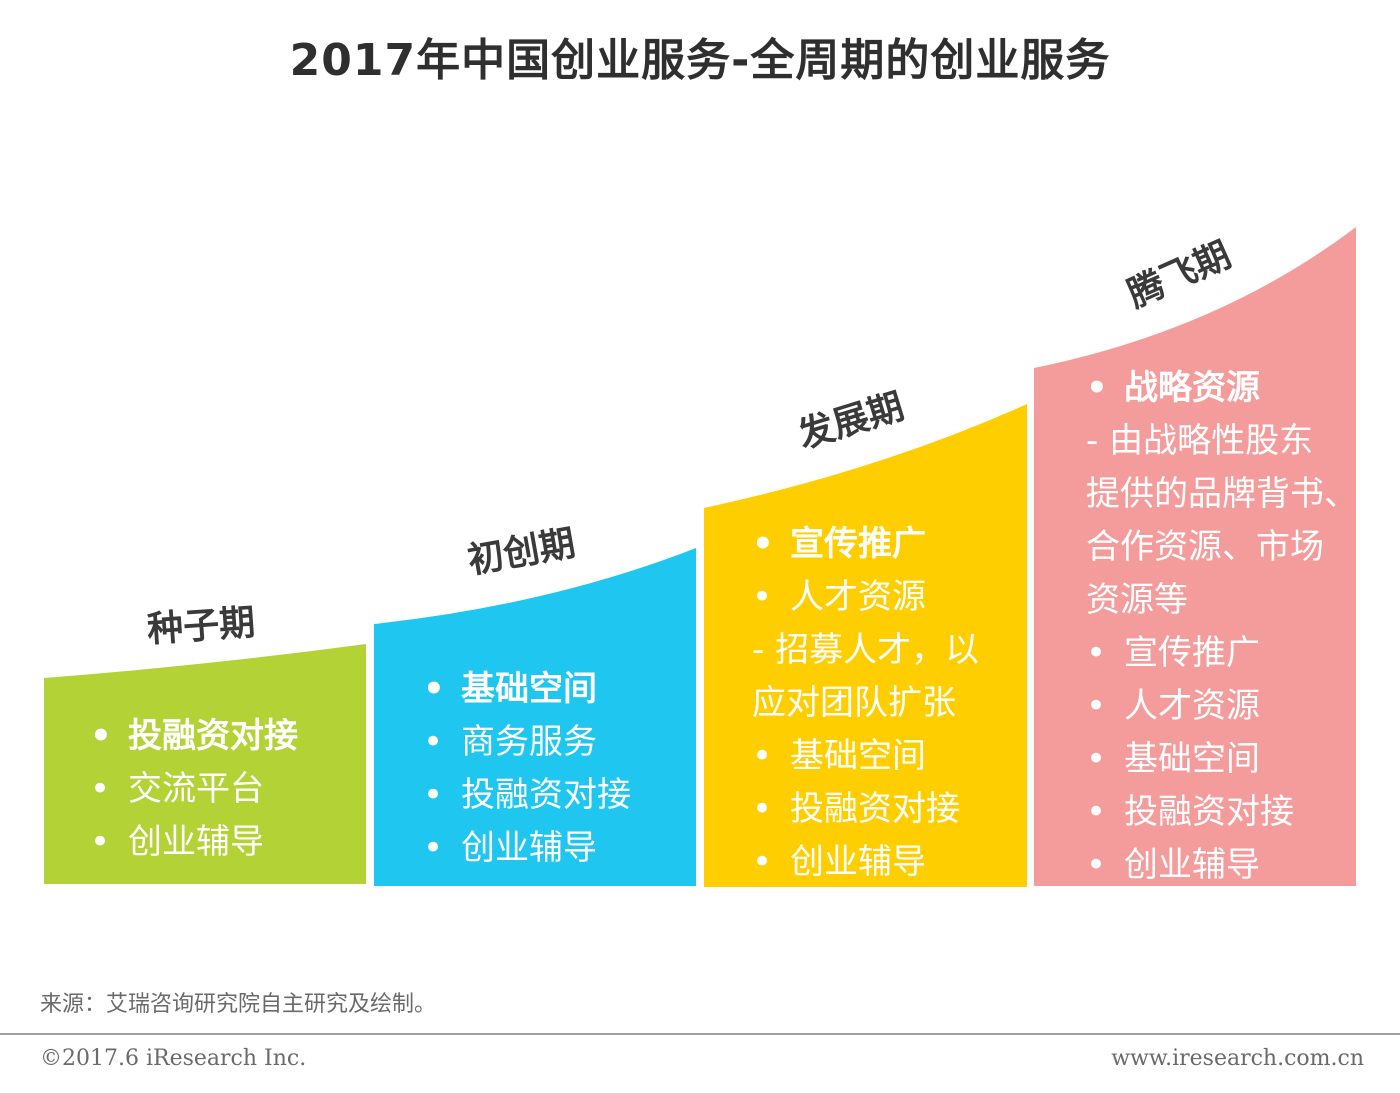 The height and width of the screenshot is (1093, 1400). I want to click on growth-stage-block, so click(865, 645).